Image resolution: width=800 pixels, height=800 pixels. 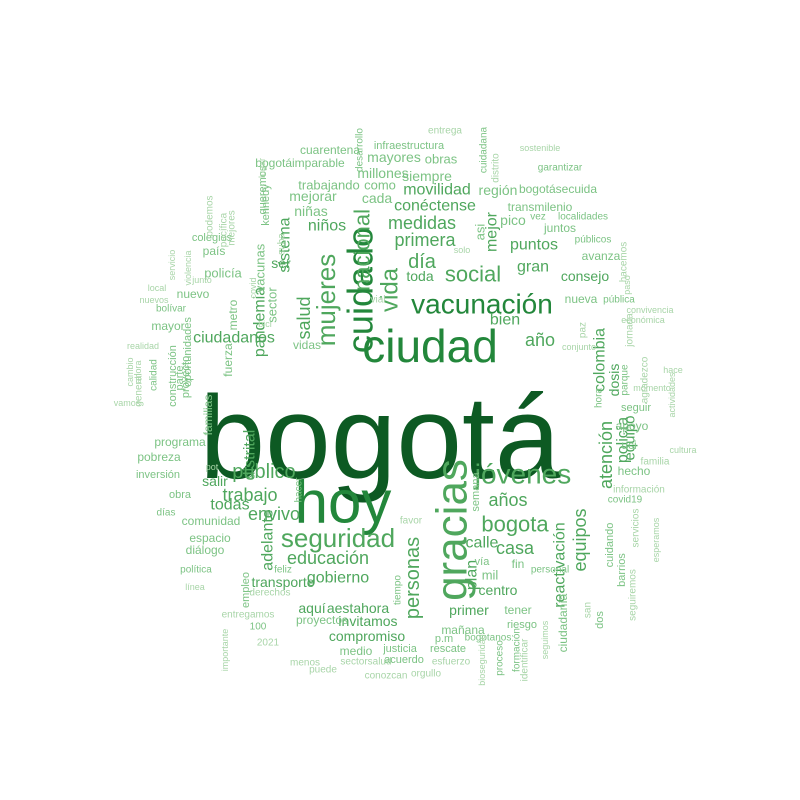 I want to click on word-localidades: localidades, so click(x=583, y=217).